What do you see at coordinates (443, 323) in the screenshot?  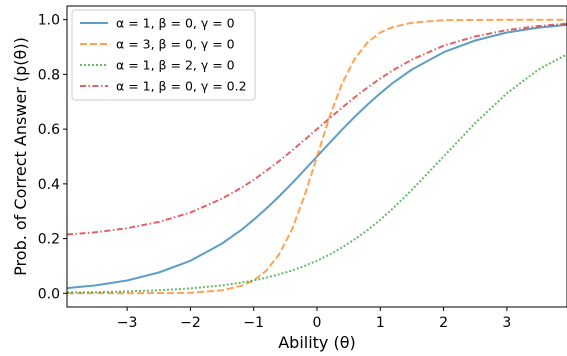 I see `x-tick-label: 2` at bounding box center [443, 323].